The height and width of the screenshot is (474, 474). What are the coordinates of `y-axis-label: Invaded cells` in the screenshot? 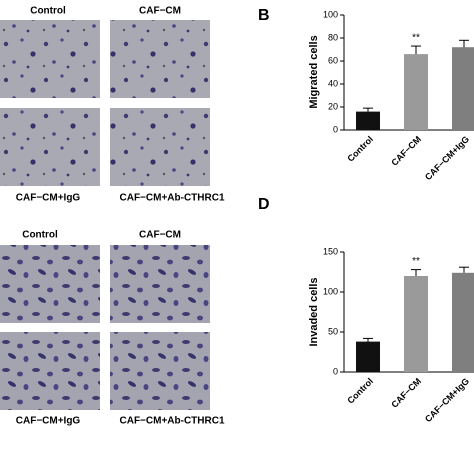 It's located at (314, 311).